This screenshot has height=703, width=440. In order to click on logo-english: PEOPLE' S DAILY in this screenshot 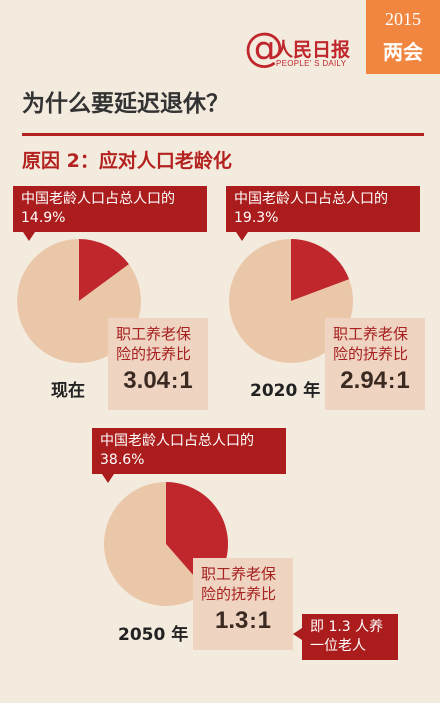, I will do `click(311, 63)`.